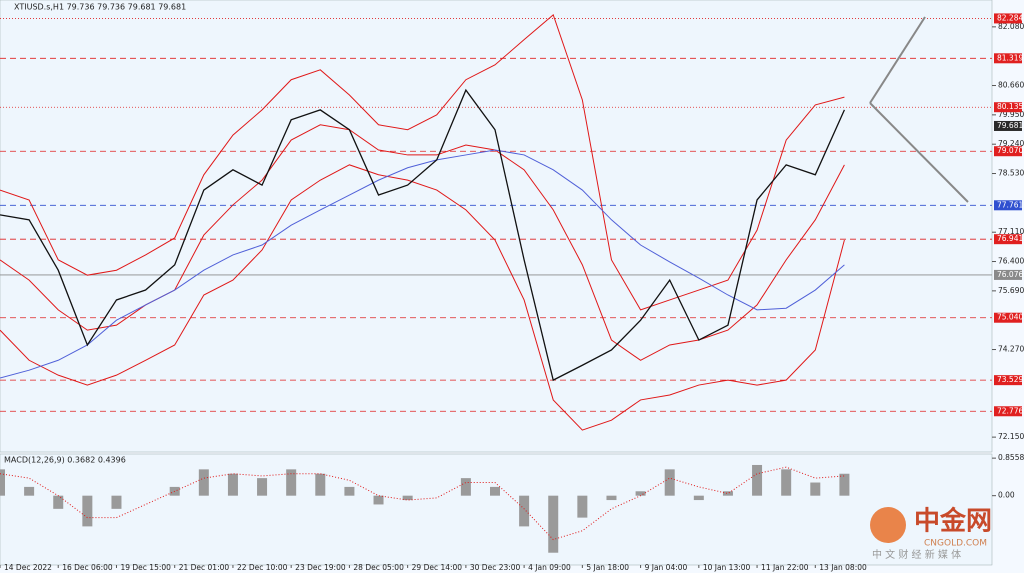 The image size is (1024, 573). I want to click on x-tick-label: 10 Jan 13:00, so click(727, 567).